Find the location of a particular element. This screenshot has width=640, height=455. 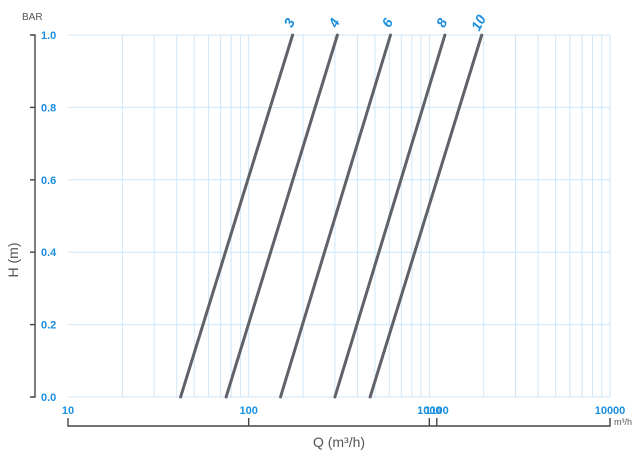

y-tick-label: 0.2 is located at coordinates (48, 326).